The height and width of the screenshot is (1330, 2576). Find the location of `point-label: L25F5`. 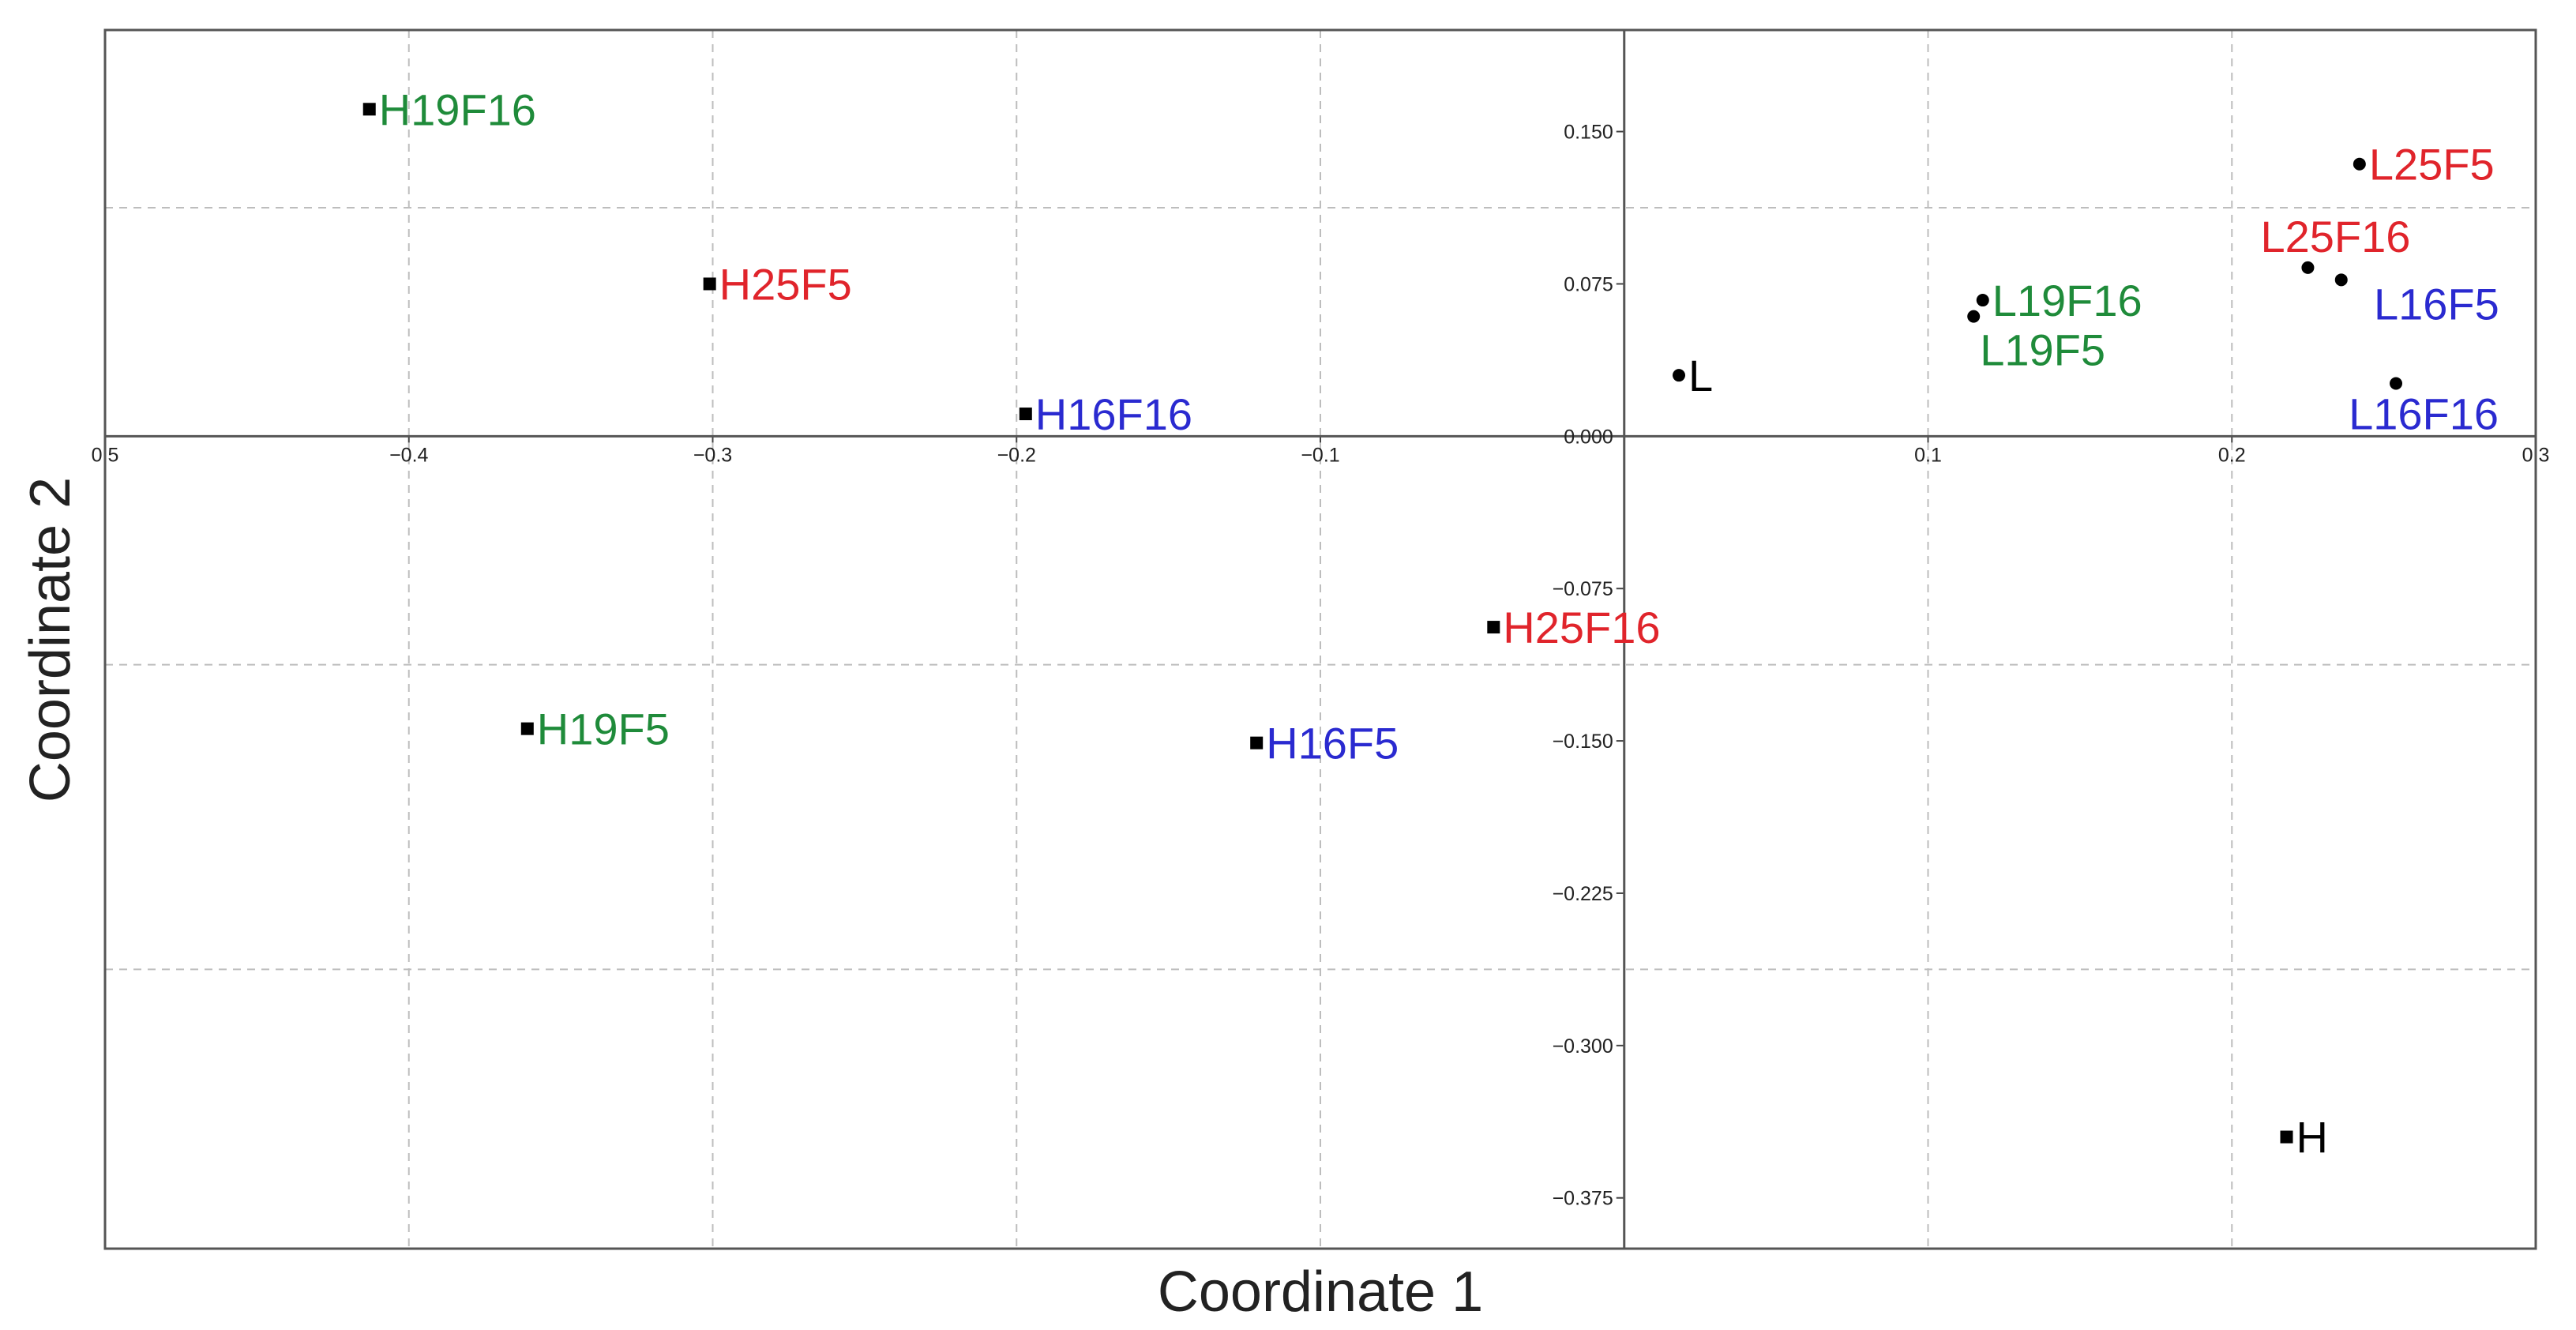

point-label: L25F5 is located at coordinates (2432, 165).